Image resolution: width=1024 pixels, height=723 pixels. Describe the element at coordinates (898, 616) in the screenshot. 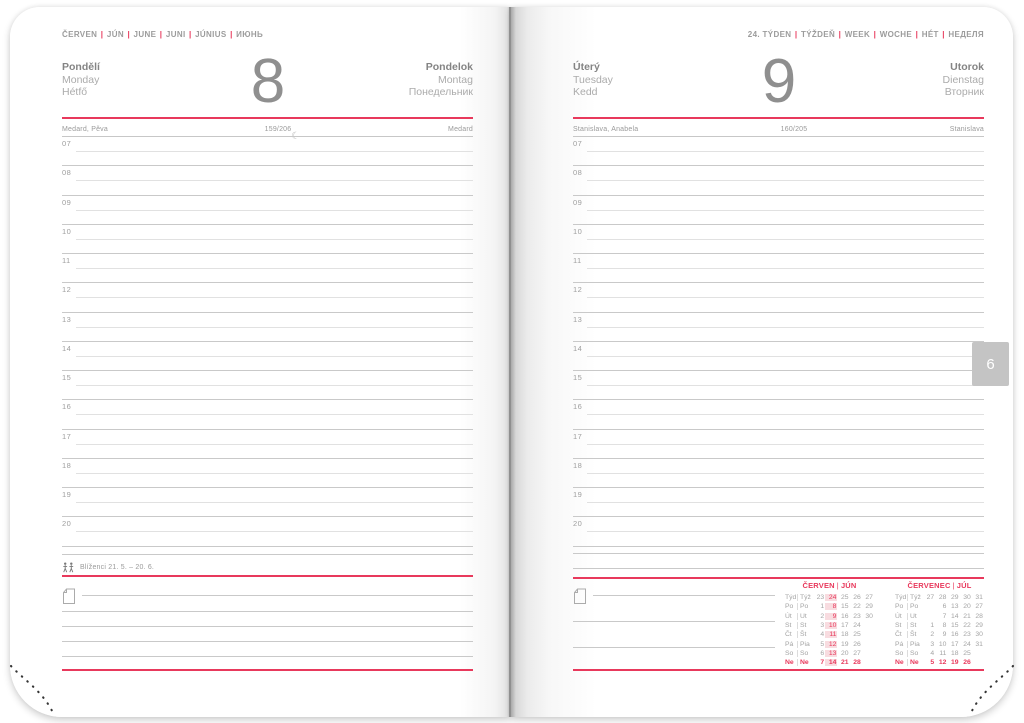

I see `calendar-day-label-cz: Út` at that location.